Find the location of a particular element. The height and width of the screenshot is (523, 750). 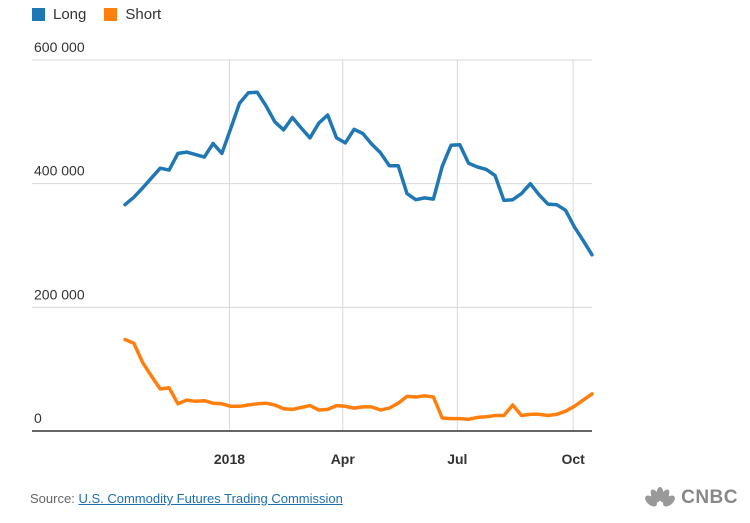

legend-item-long: Long is located at coordinates (59, 14).